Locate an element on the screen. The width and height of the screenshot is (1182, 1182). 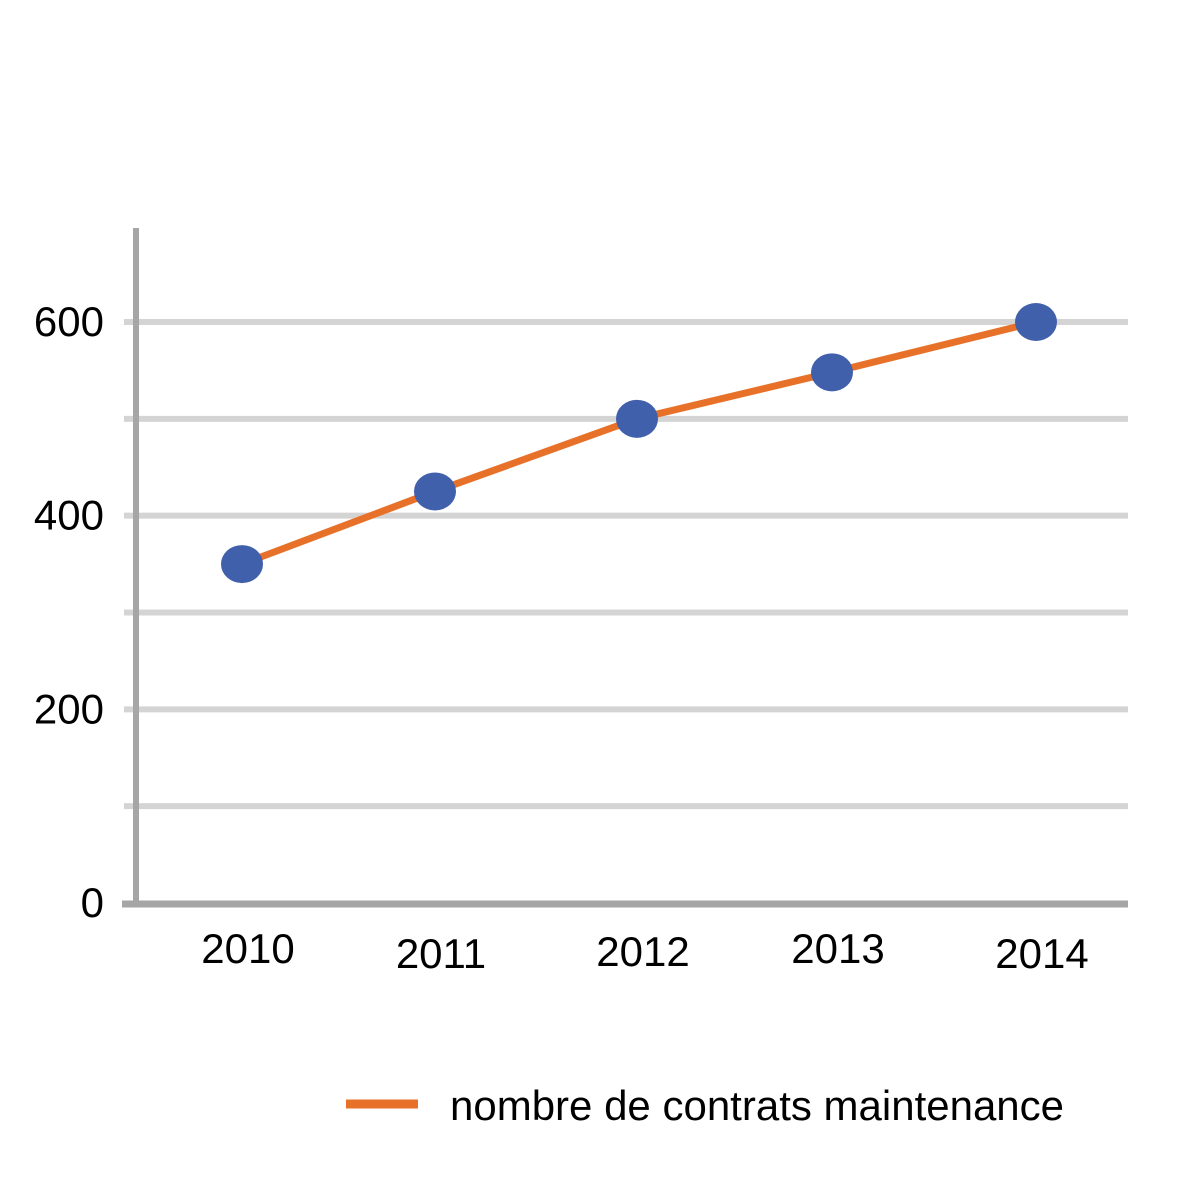
x-tick-label: 2011 is located at coordinates (441, 953).